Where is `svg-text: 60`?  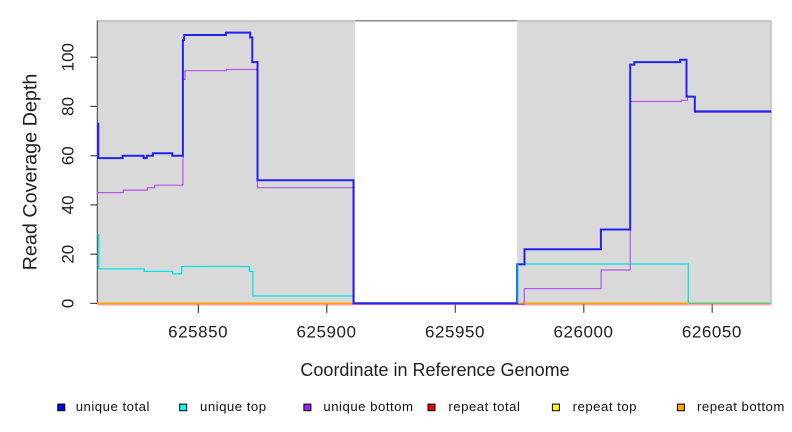
svg-text: 60 is located at coordinates (68, 155).